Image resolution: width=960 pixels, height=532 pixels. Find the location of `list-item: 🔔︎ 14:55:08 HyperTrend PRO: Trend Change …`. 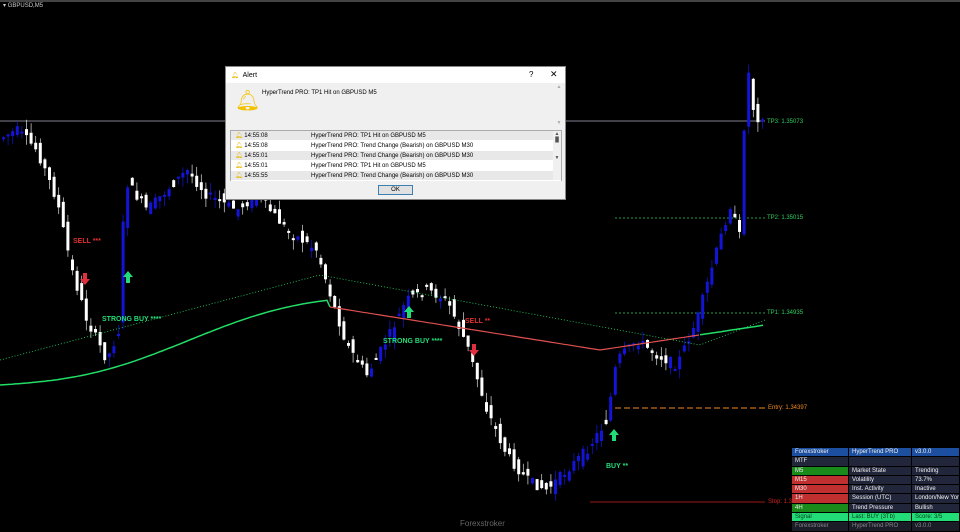

list-item: 🔔︎ 14:55:08 HyperTrend PRO: Trend Change … is located at coordinates (396, 146).